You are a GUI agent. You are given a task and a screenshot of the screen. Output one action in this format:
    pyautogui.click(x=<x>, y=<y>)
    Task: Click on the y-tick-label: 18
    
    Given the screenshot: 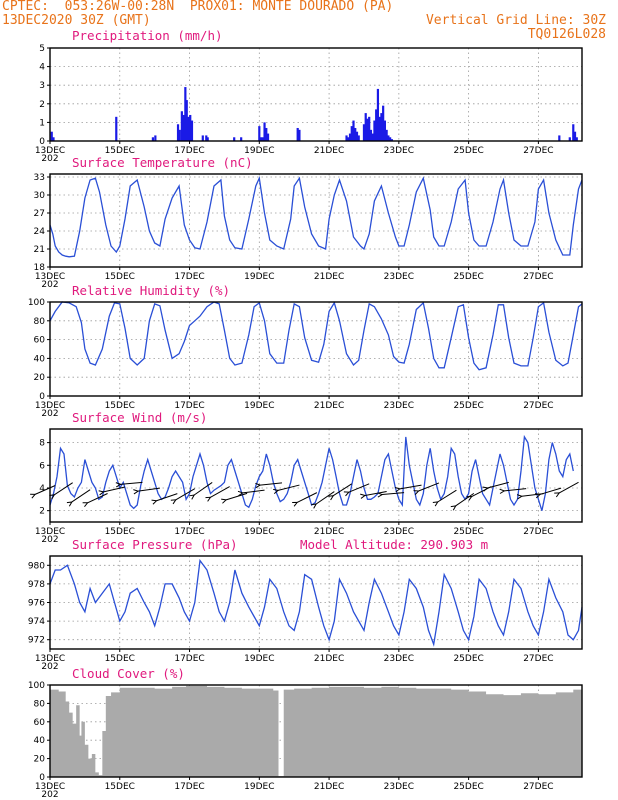 What is the action you would take?
    pyautogui.click(x=40, y=268)
    